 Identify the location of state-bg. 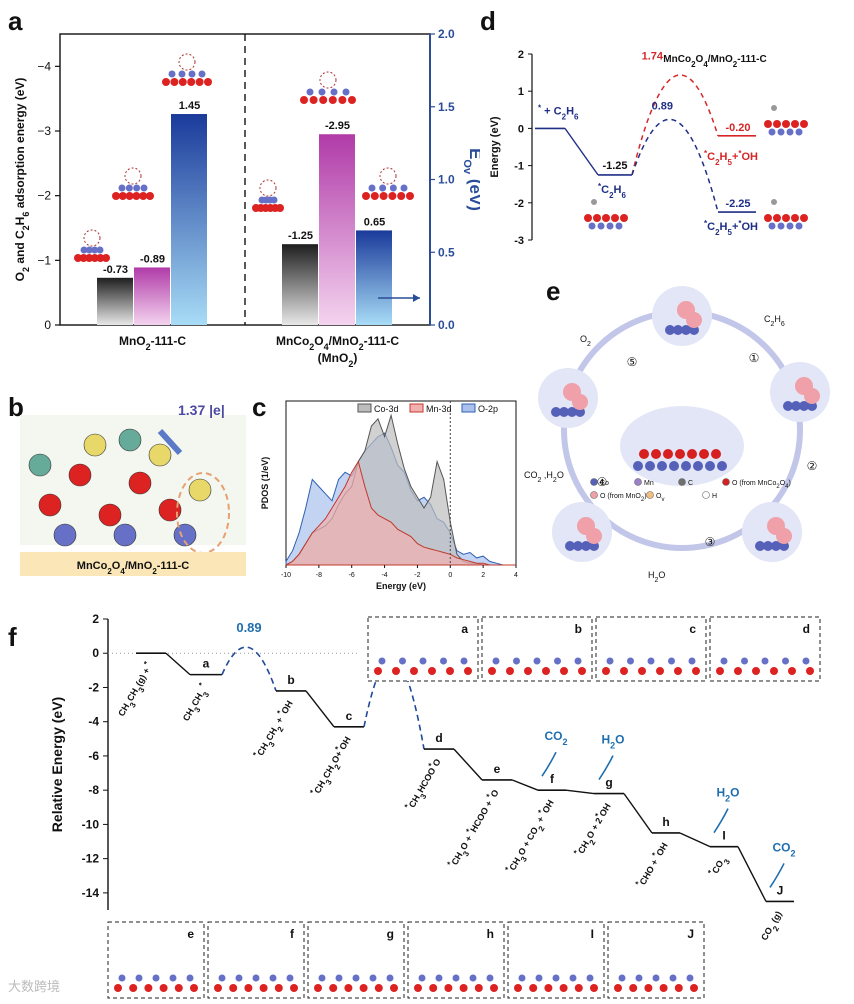
(682, 446).